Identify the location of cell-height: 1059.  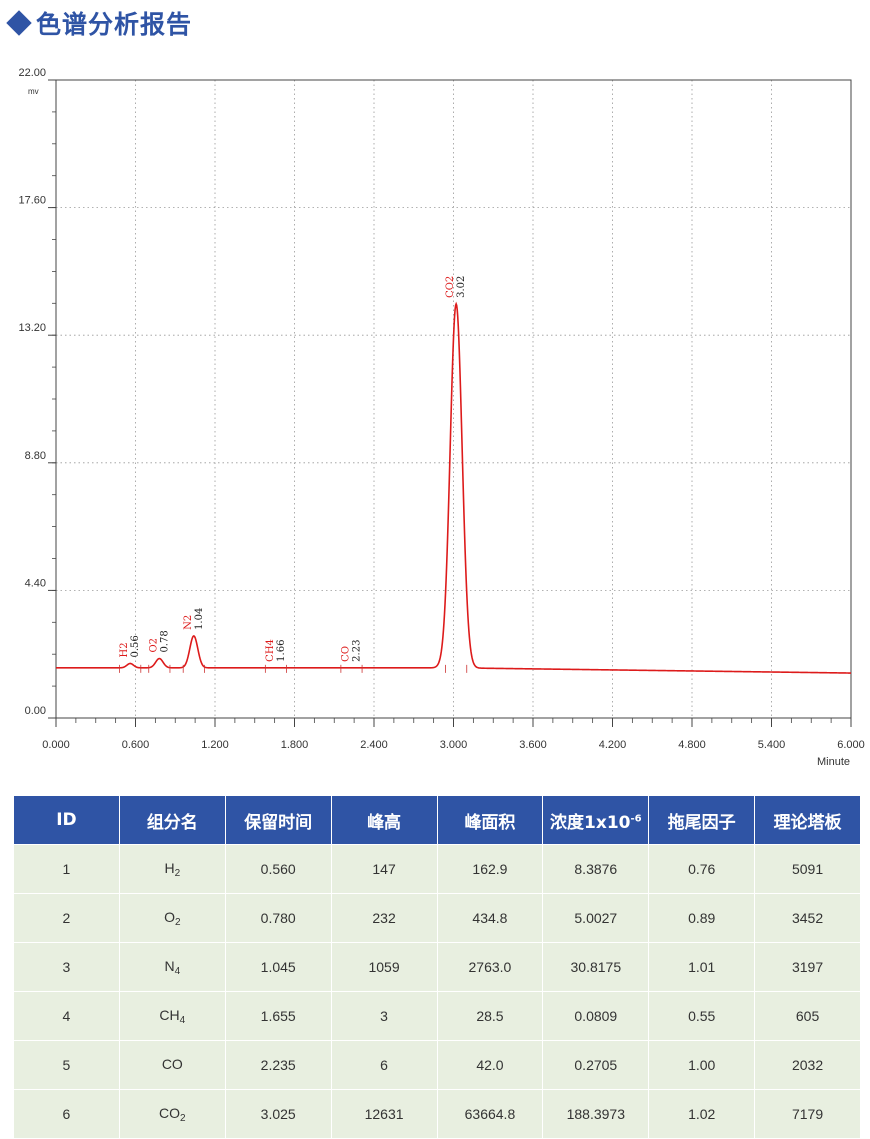
(384, 967).